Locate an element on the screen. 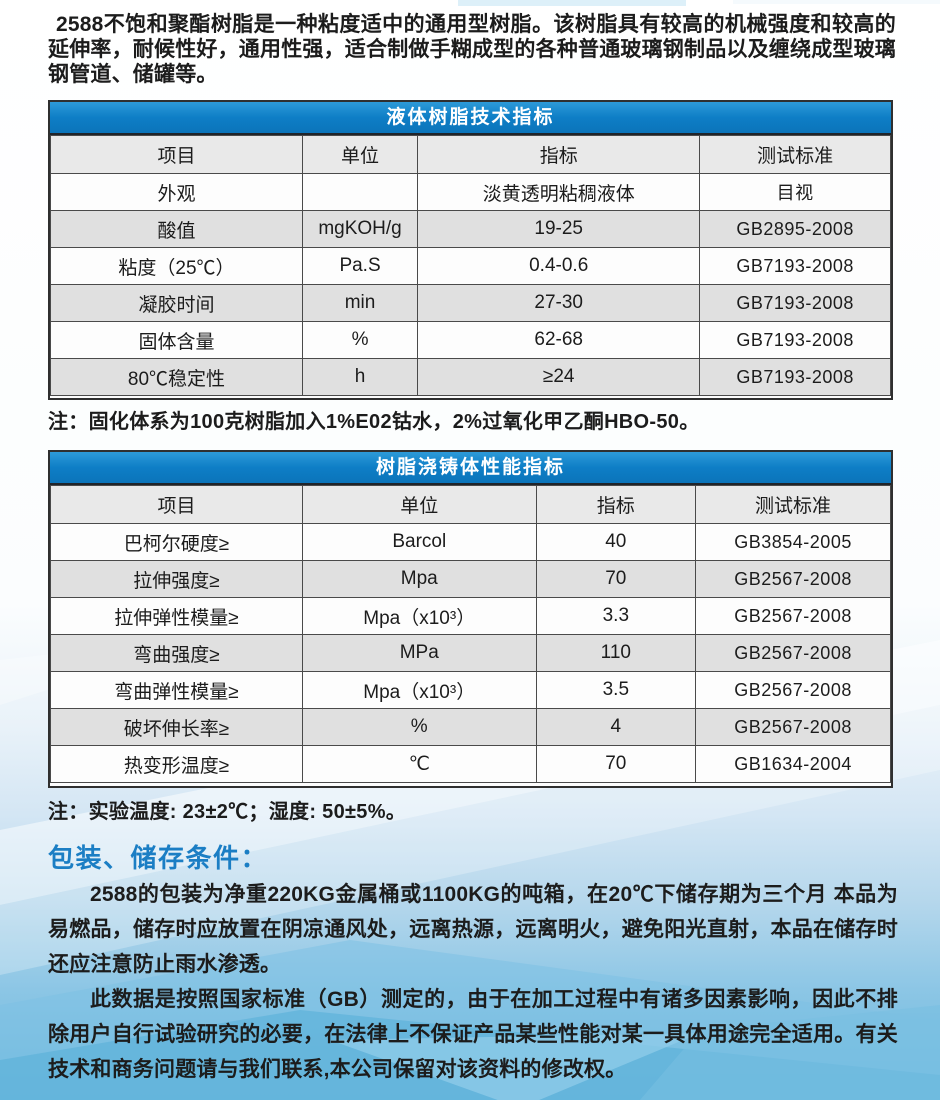 This screenshot has width=940, height=1100. cell-item: 80℃稳定性 is located at coordinates (176, 377).